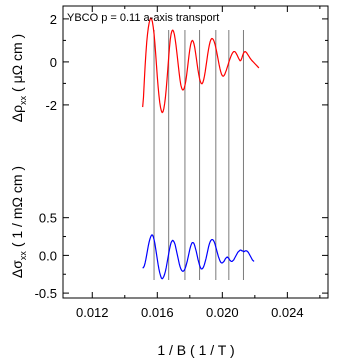  I want to click on y-axis-label-conductivity-symbol: Δσ, so click(17, 269).